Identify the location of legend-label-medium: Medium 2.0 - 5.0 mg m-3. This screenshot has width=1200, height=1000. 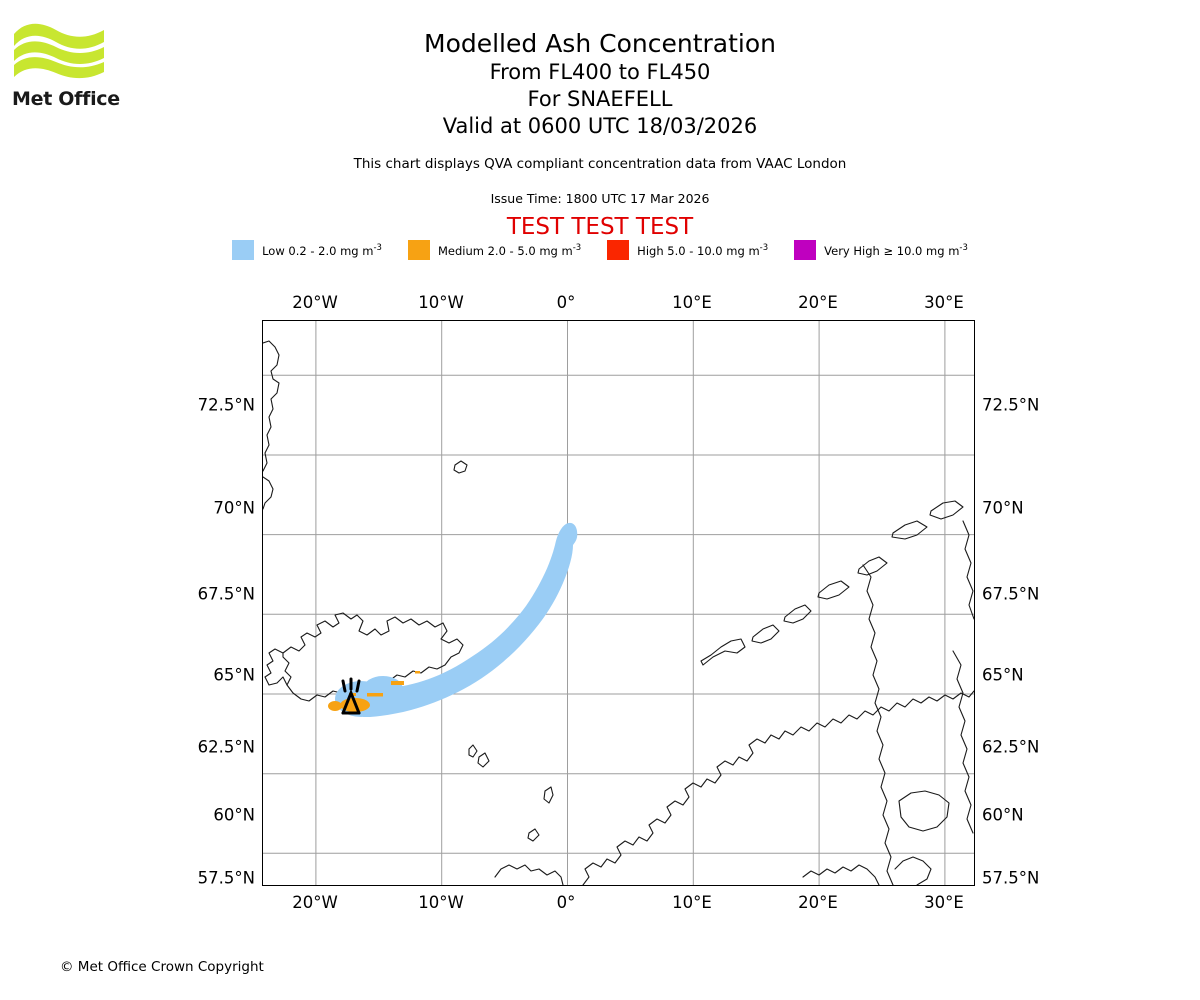
(509, 250).